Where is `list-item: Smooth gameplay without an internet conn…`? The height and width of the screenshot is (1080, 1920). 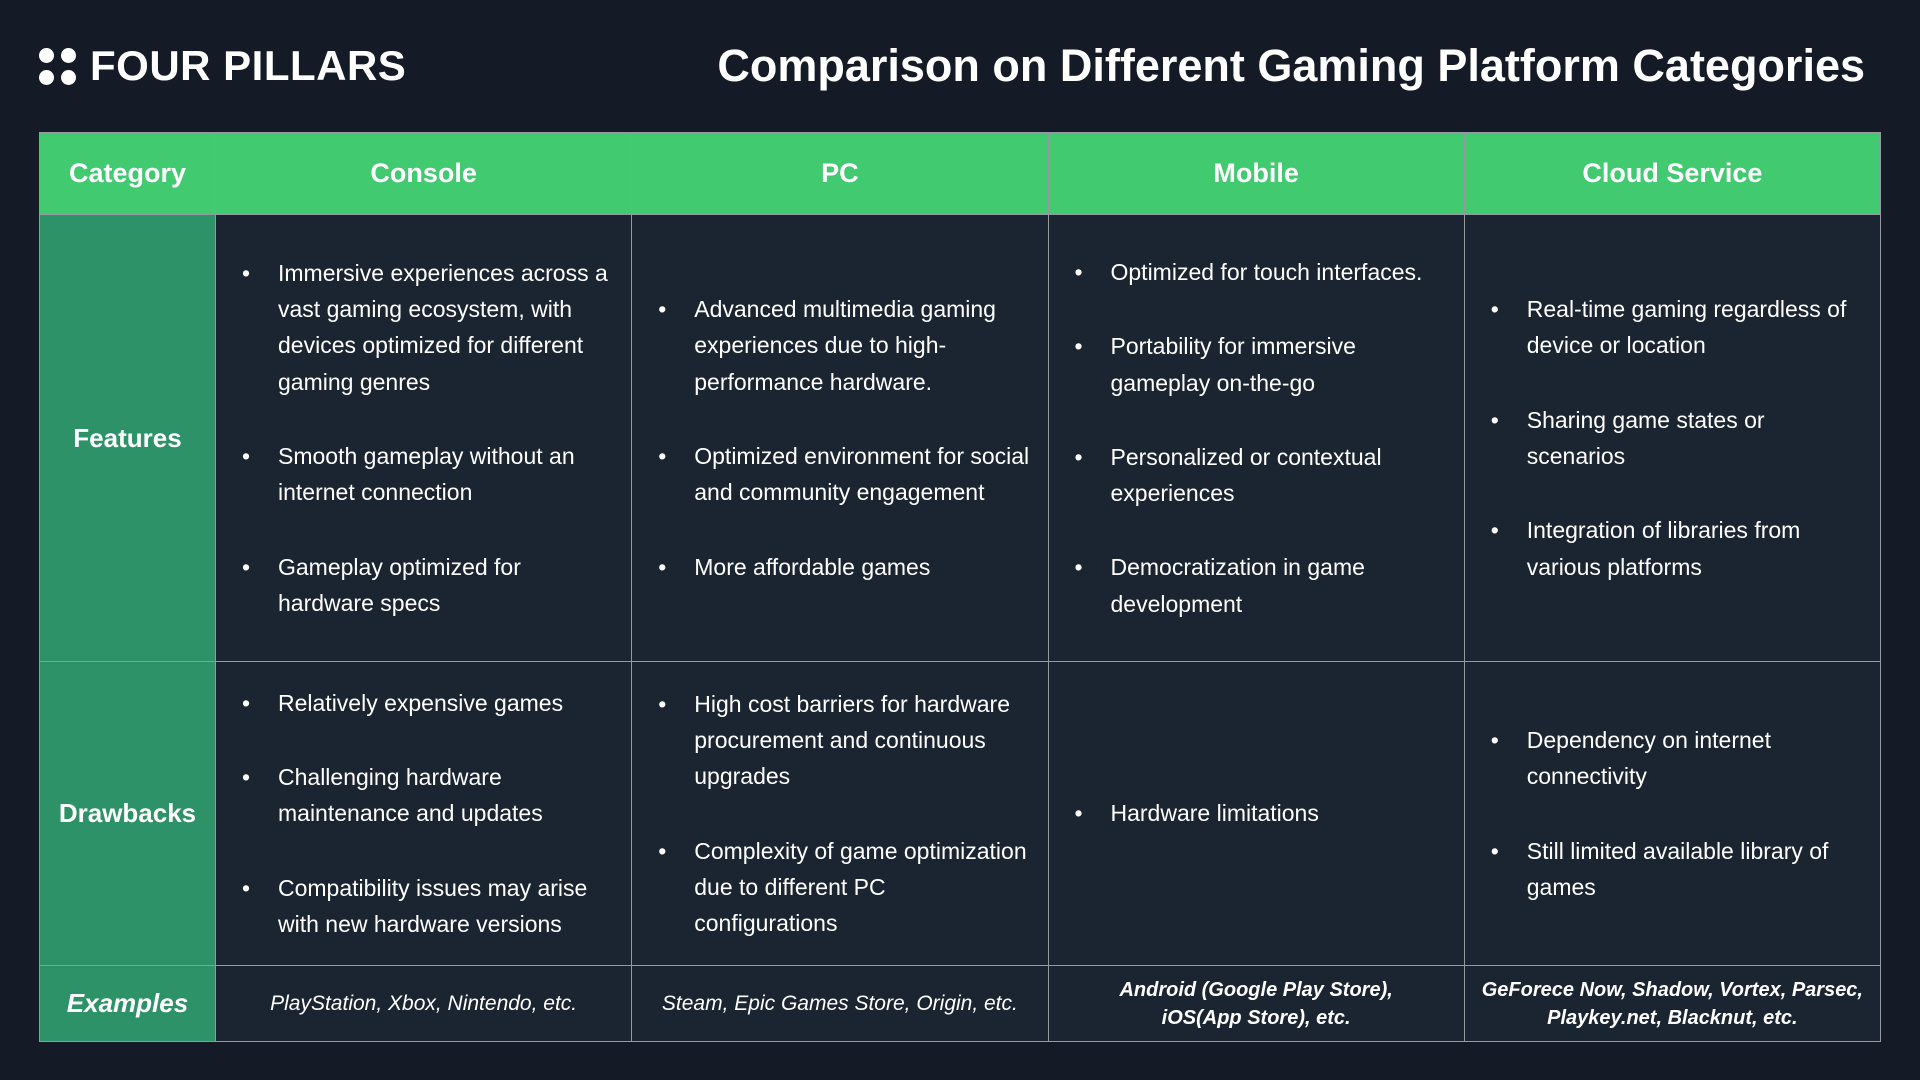
list-item: Smooth gameplay without an internet conn… is located at coordinates (420, 474).